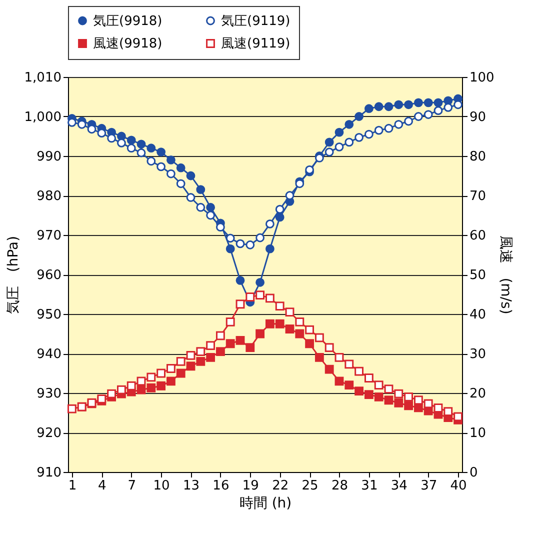 The width and height of the screenshot is (547, 556). Describe the element at coordinates (474, 473) in the screenshot. I see `y2-tick-label: 0` at that location.